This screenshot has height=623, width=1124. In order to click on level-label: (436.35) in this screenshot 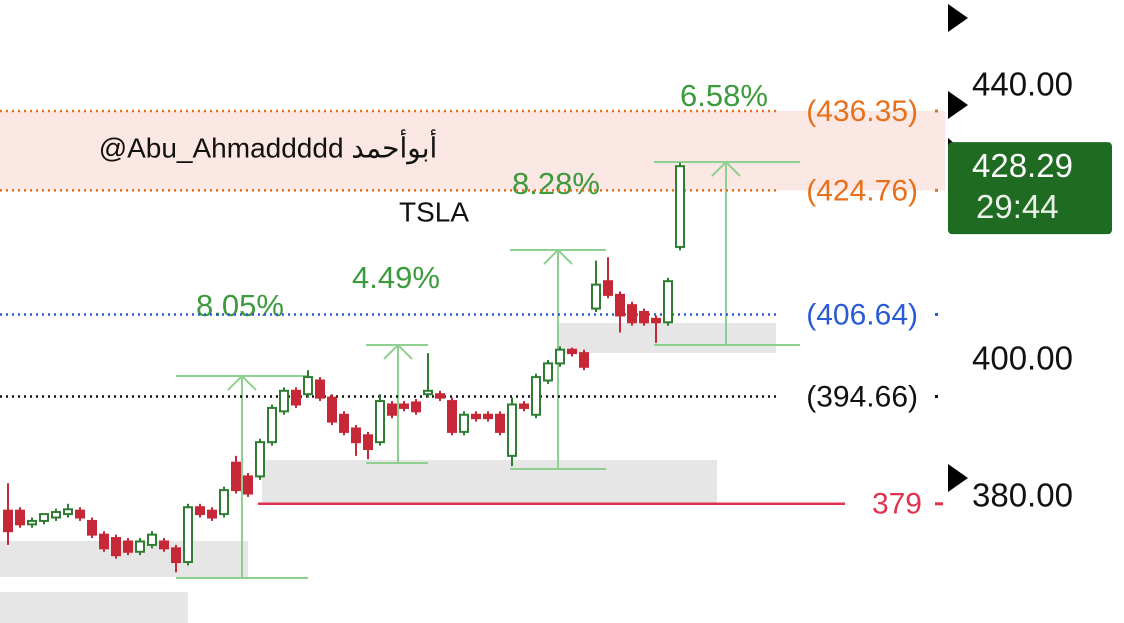, I will do `click(862, 111)`.